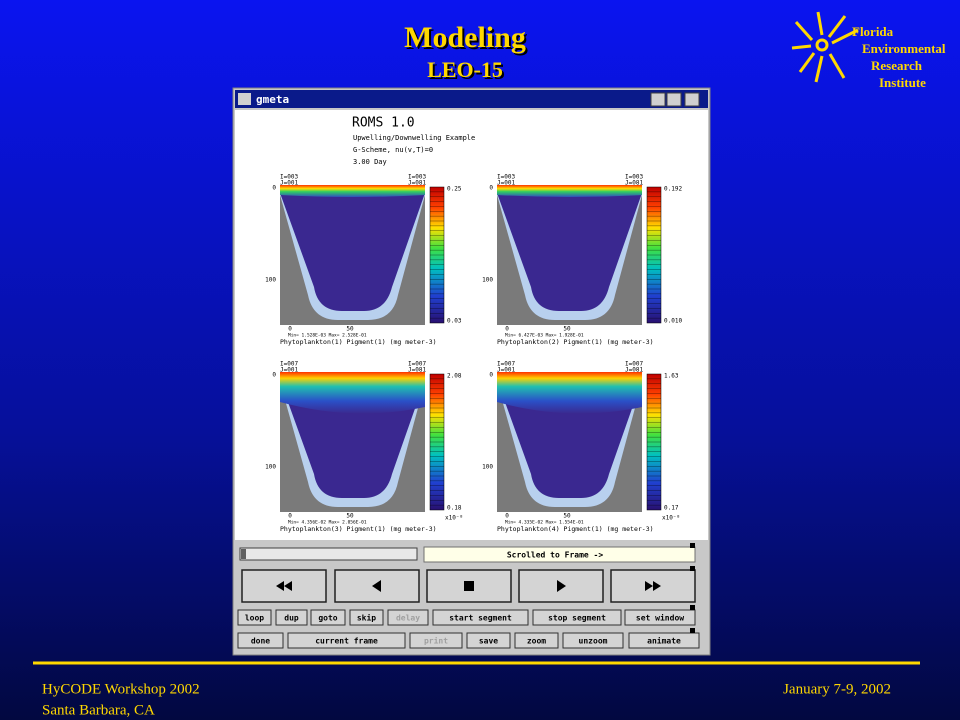  I want to click on panel-caption: Phytoplankton(2) Pigment(1) (mg meter-3), so click(575, 342).